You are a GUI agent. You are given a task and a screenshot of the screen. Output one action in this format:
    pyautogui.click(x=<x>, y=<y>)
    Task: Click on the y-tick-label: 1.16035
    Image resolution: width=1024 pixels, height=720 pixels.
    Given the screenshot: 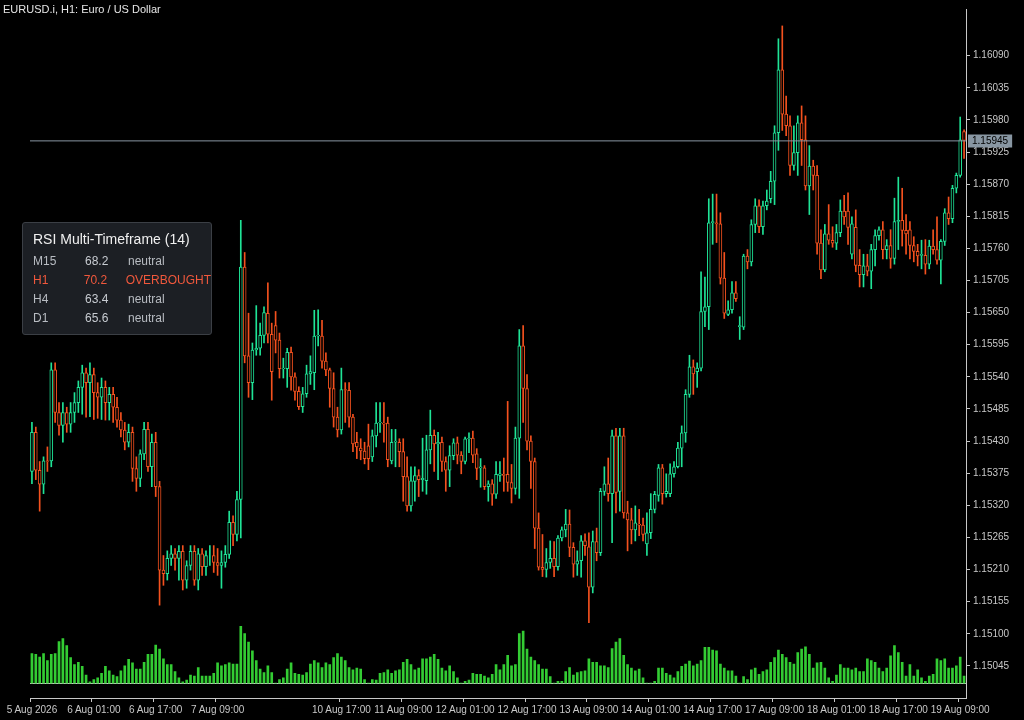 What is the action you would take?
    pyautogui.click(x=991, y=87)
    